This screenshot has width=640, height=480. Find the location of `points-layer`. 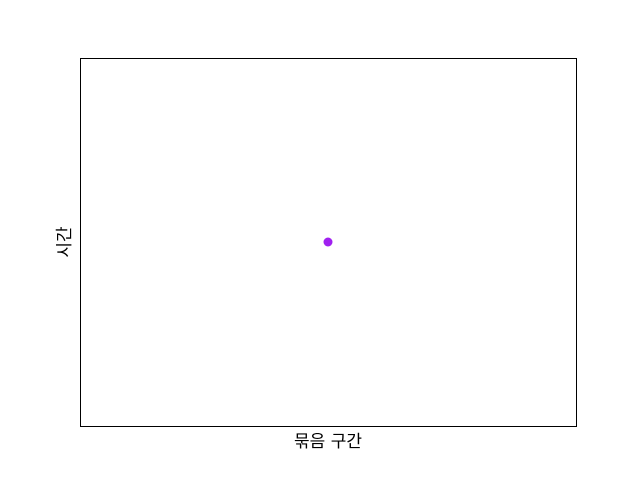

points-layer is located at coordinates (328, 242).